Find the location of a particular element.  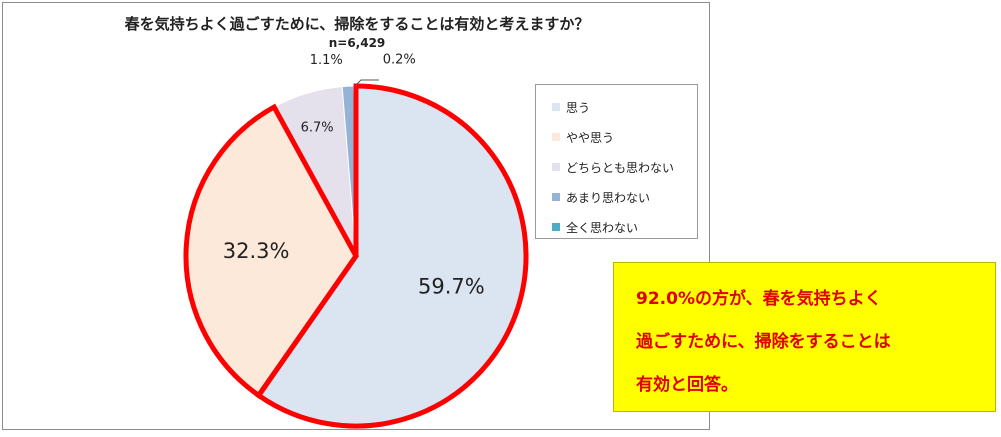

data-label-5: 0.2% is located at coordinates (399, 60).